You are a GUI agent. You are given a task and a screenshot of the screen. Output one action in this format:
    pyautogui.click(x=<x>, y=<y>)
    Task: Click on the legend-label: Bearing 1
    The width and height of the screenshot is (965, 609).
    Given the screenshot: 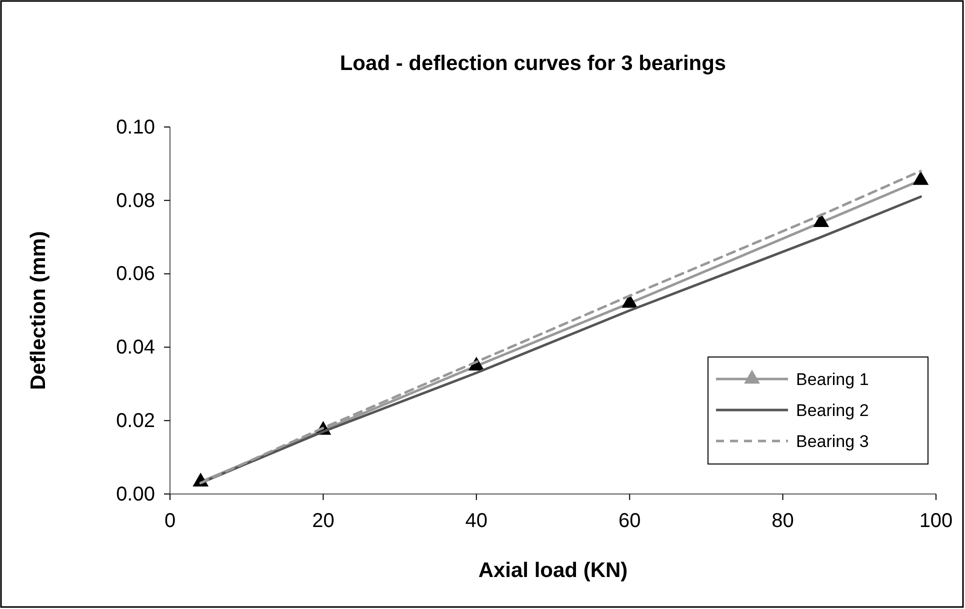 What is the action you would take?
    pyautogui.click(x=832, y=379)
    